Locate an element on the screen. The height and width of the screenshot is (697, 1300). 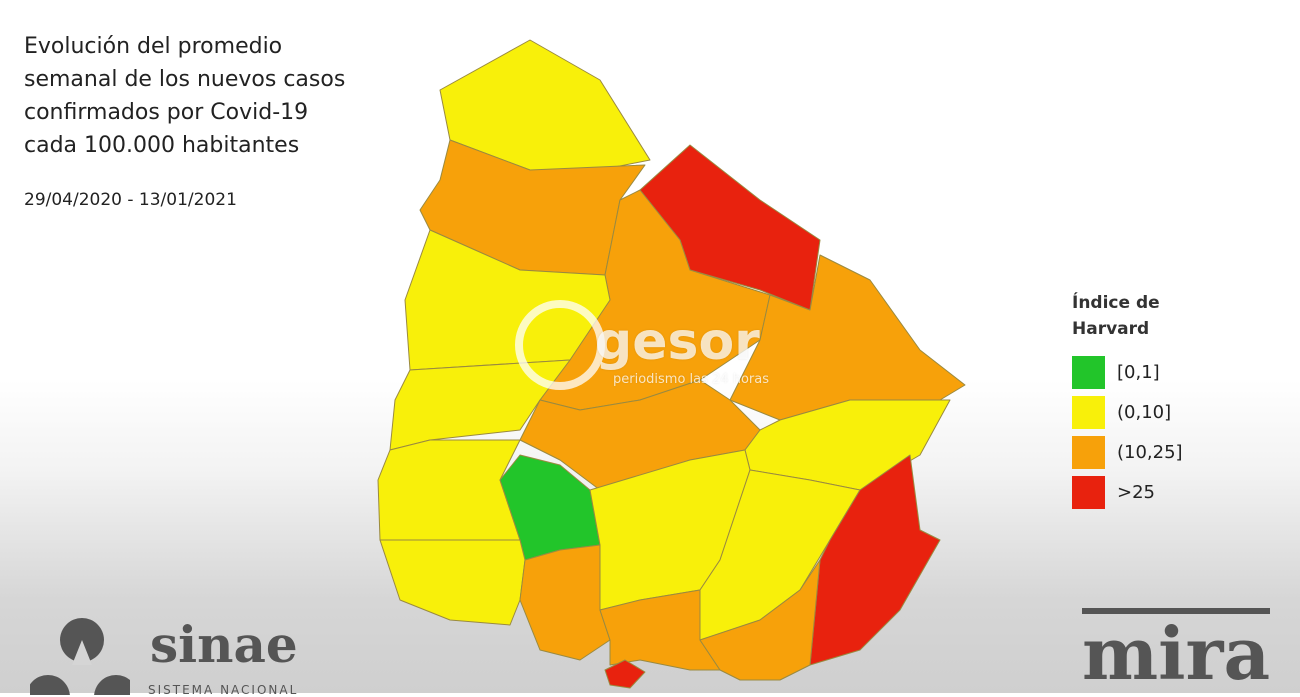
sinae-subtitle: SISTEMA NACIONAL is located at coordinates (223, 690).